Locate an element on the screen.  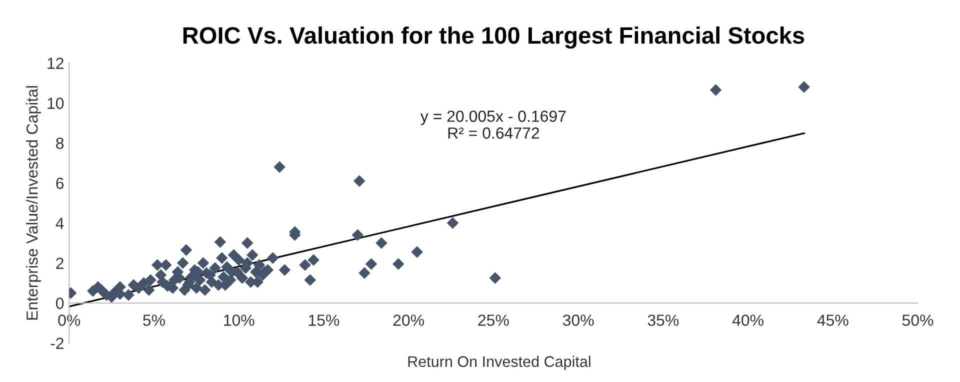
chart-title: ROIC Vs. Valuation for the 100 Largest Financial Stocks is located at coordinates (493, 37).